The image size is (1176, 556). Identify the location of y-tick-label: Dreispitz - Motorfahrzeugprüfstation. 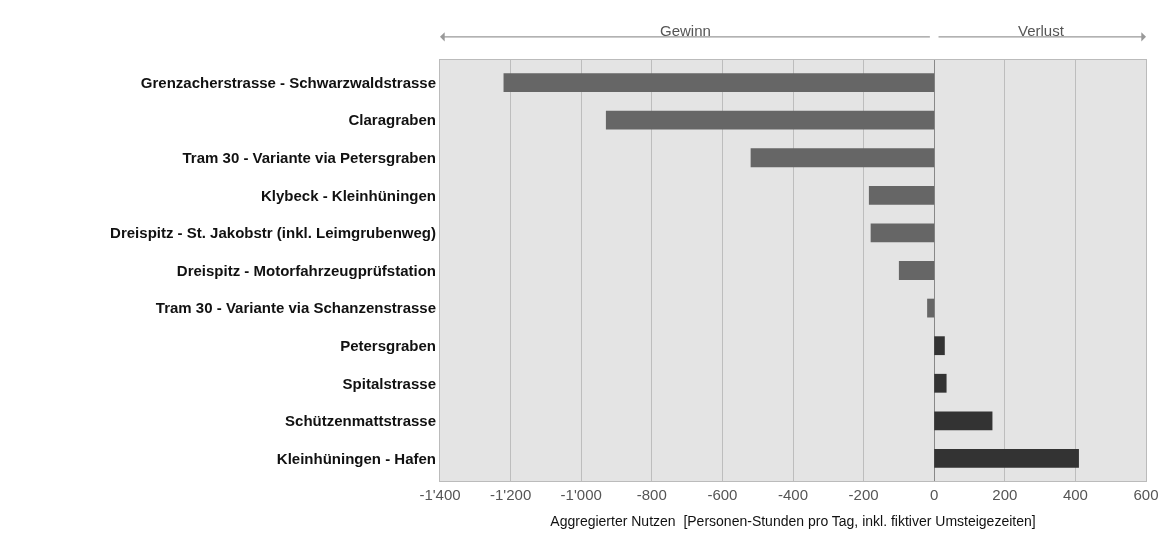
(306, 270).